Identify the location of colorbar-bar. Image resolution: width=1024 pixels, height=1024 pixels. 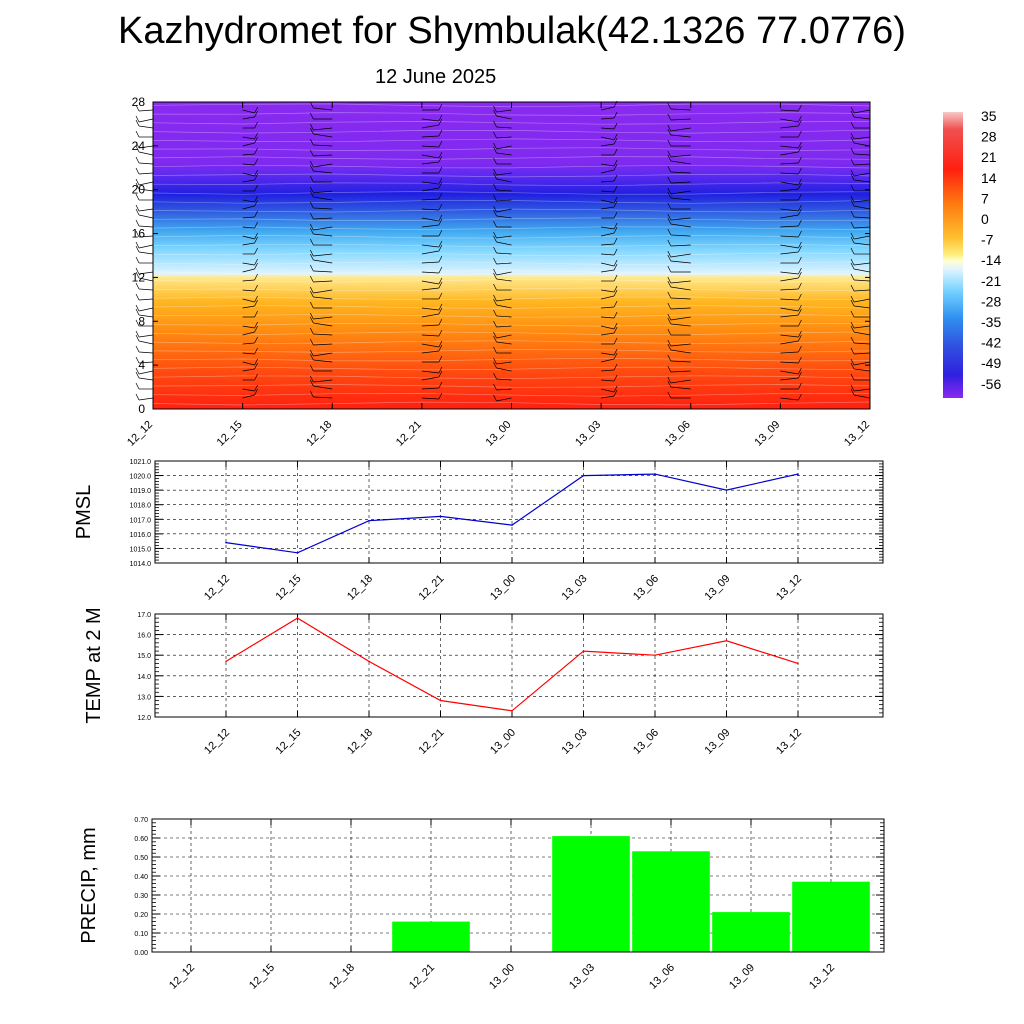
(953, 255).